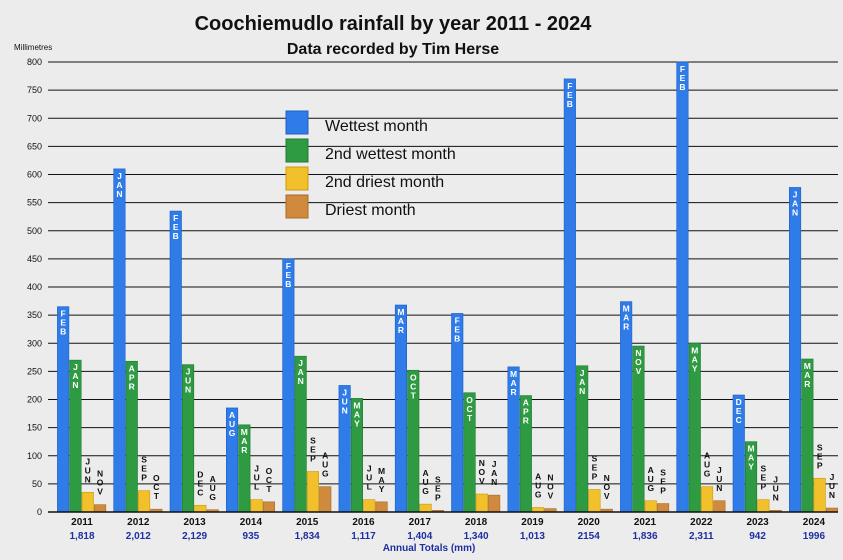 This screenshot has height=560, width=843. What do you see at coordinates (34, 400) in the screenshot?
I see `y-tick-label: 200` at bounding box center [34, 400].